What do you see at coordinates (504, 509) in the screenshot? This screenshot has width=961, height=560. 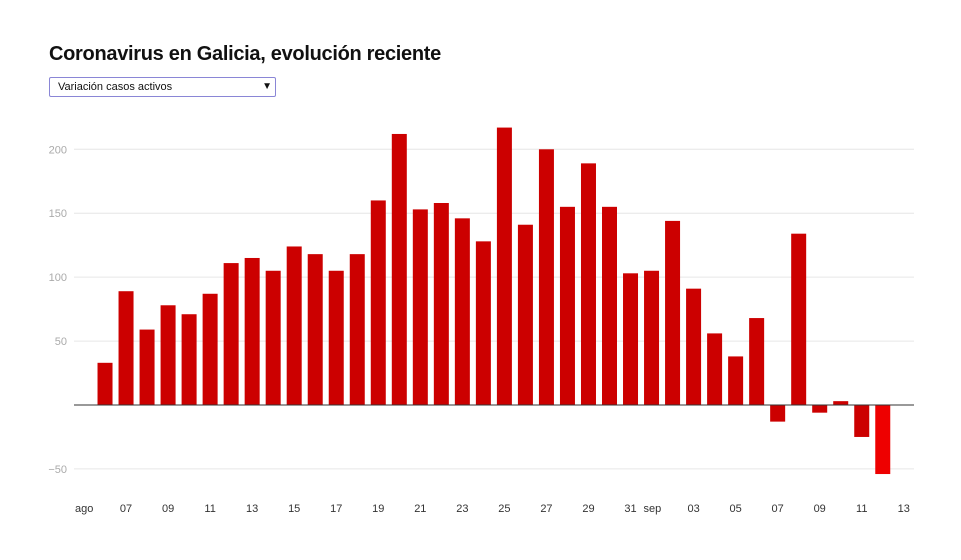 I see `x-tick-label: 25` at bounding box center [504, 509].